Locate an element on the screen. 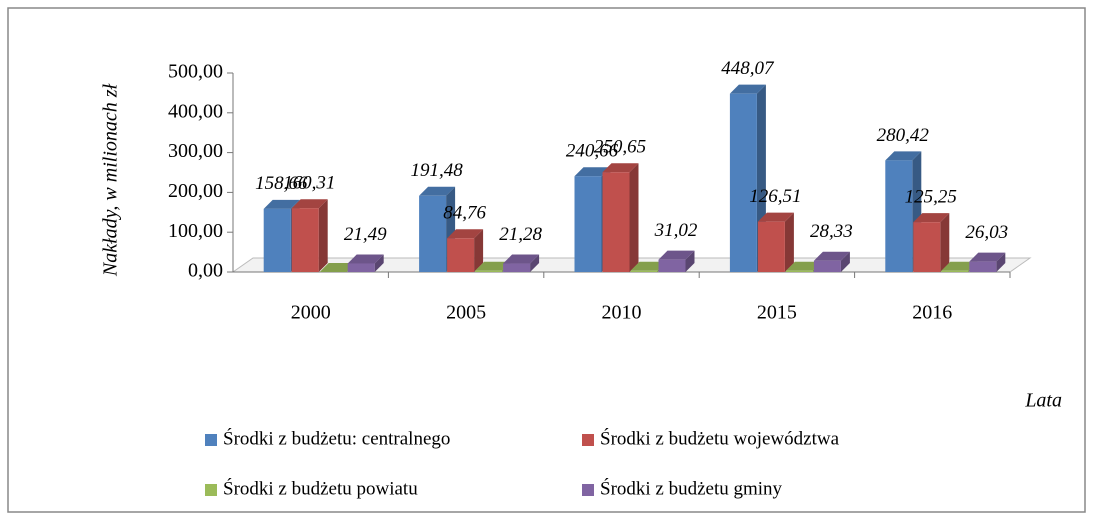 Image resolution: width=1094 pixels, height=514 pixels. legend-label: Środki z budżetu województwa is located at coordinates (720, 438).